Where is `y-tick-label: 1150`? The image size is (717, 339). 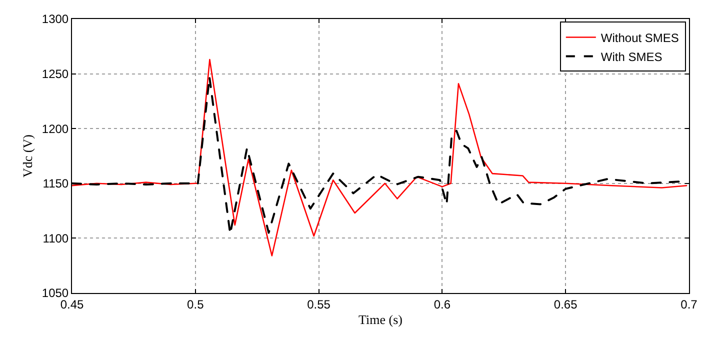 y-tick-label: 1150 is located at coordinates (55, 183).